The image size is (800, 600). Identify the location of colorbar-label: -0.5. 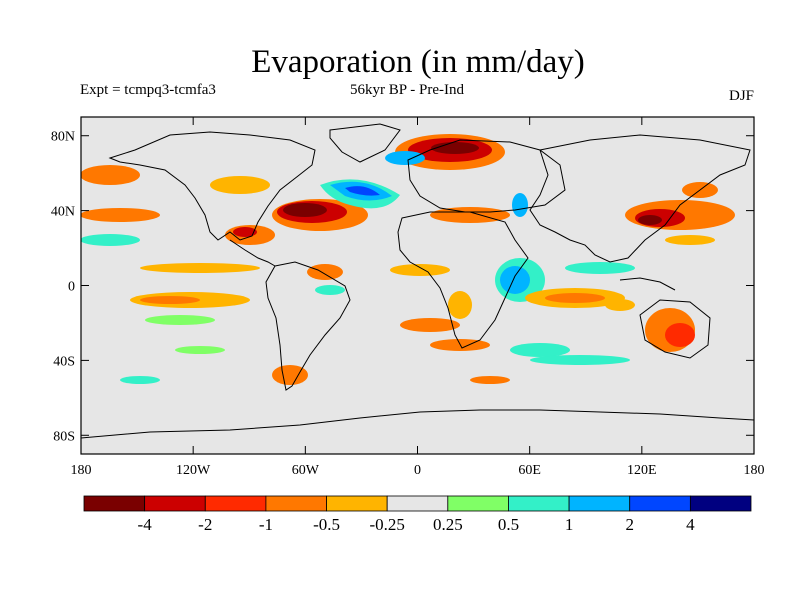
(326, 524).